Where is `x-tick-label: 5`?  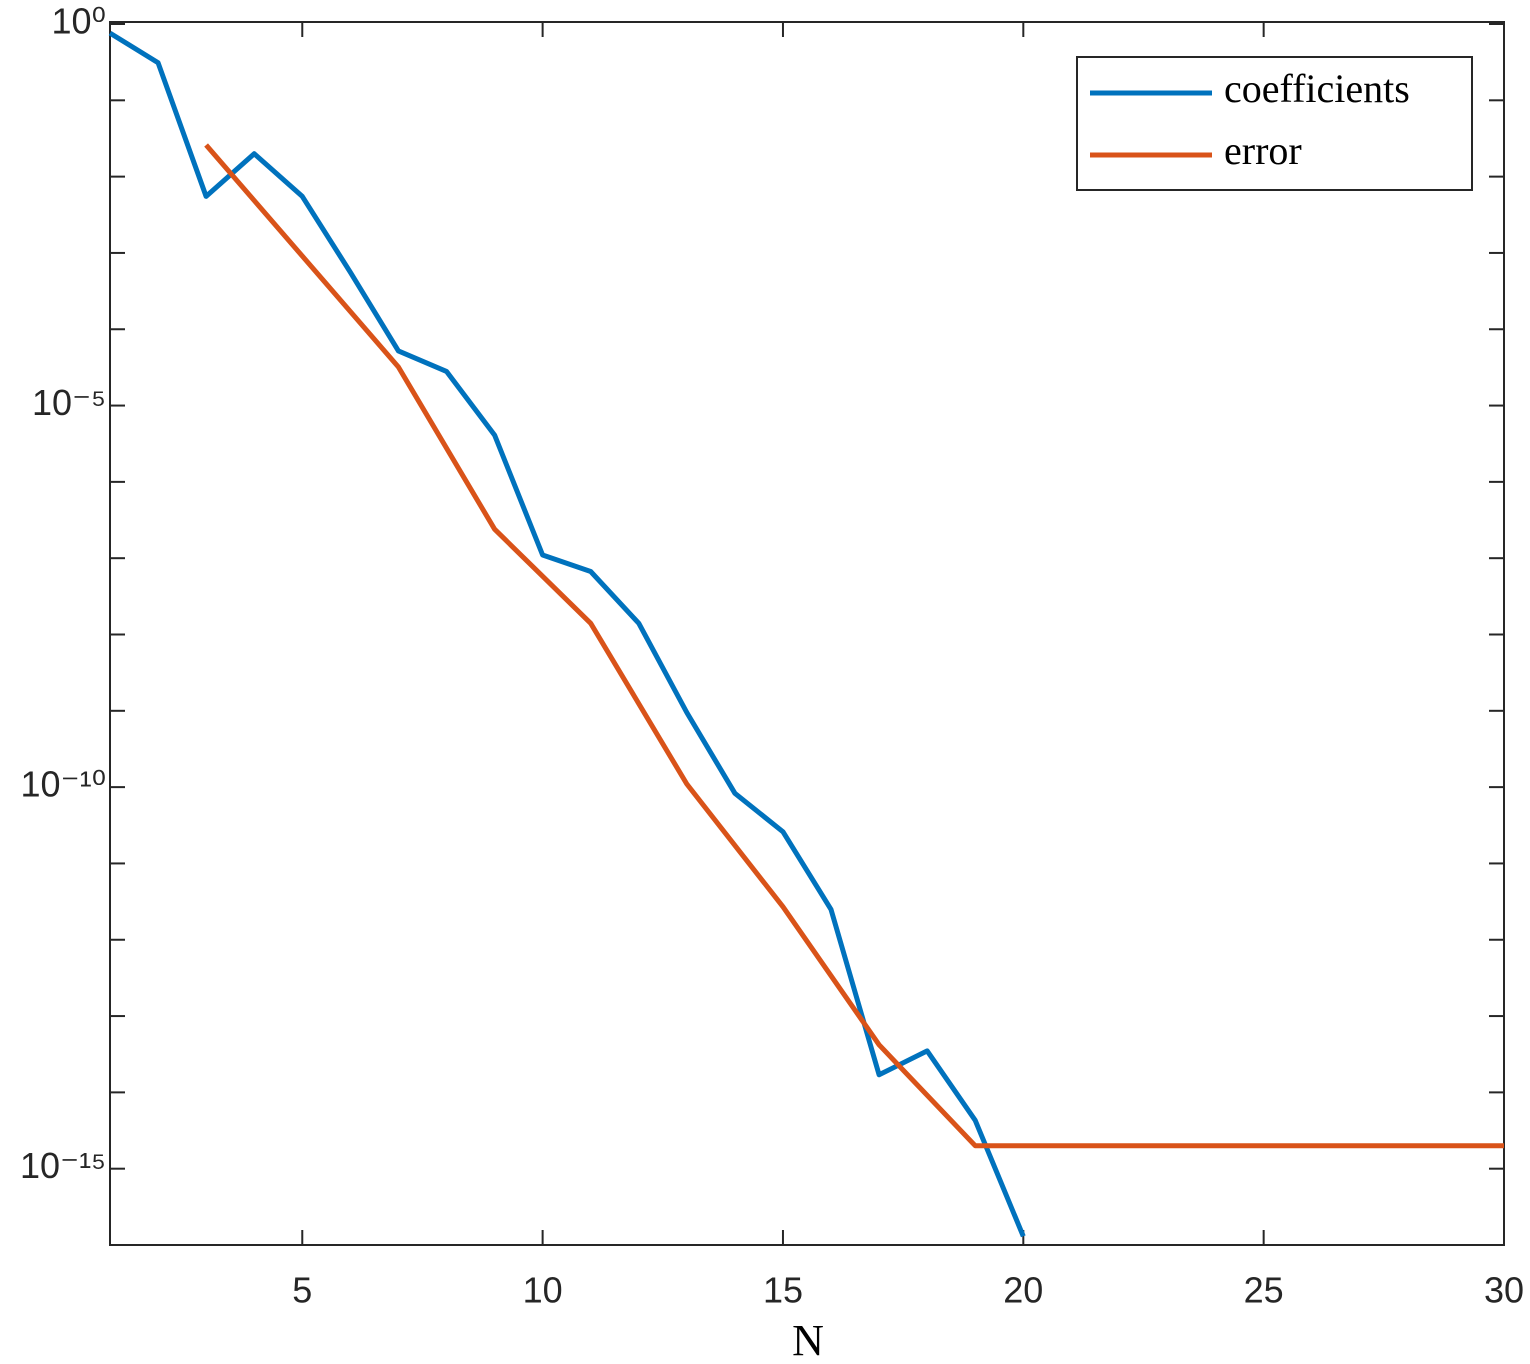 x-tick-label: 5 is located at coordinates (302, 1290).